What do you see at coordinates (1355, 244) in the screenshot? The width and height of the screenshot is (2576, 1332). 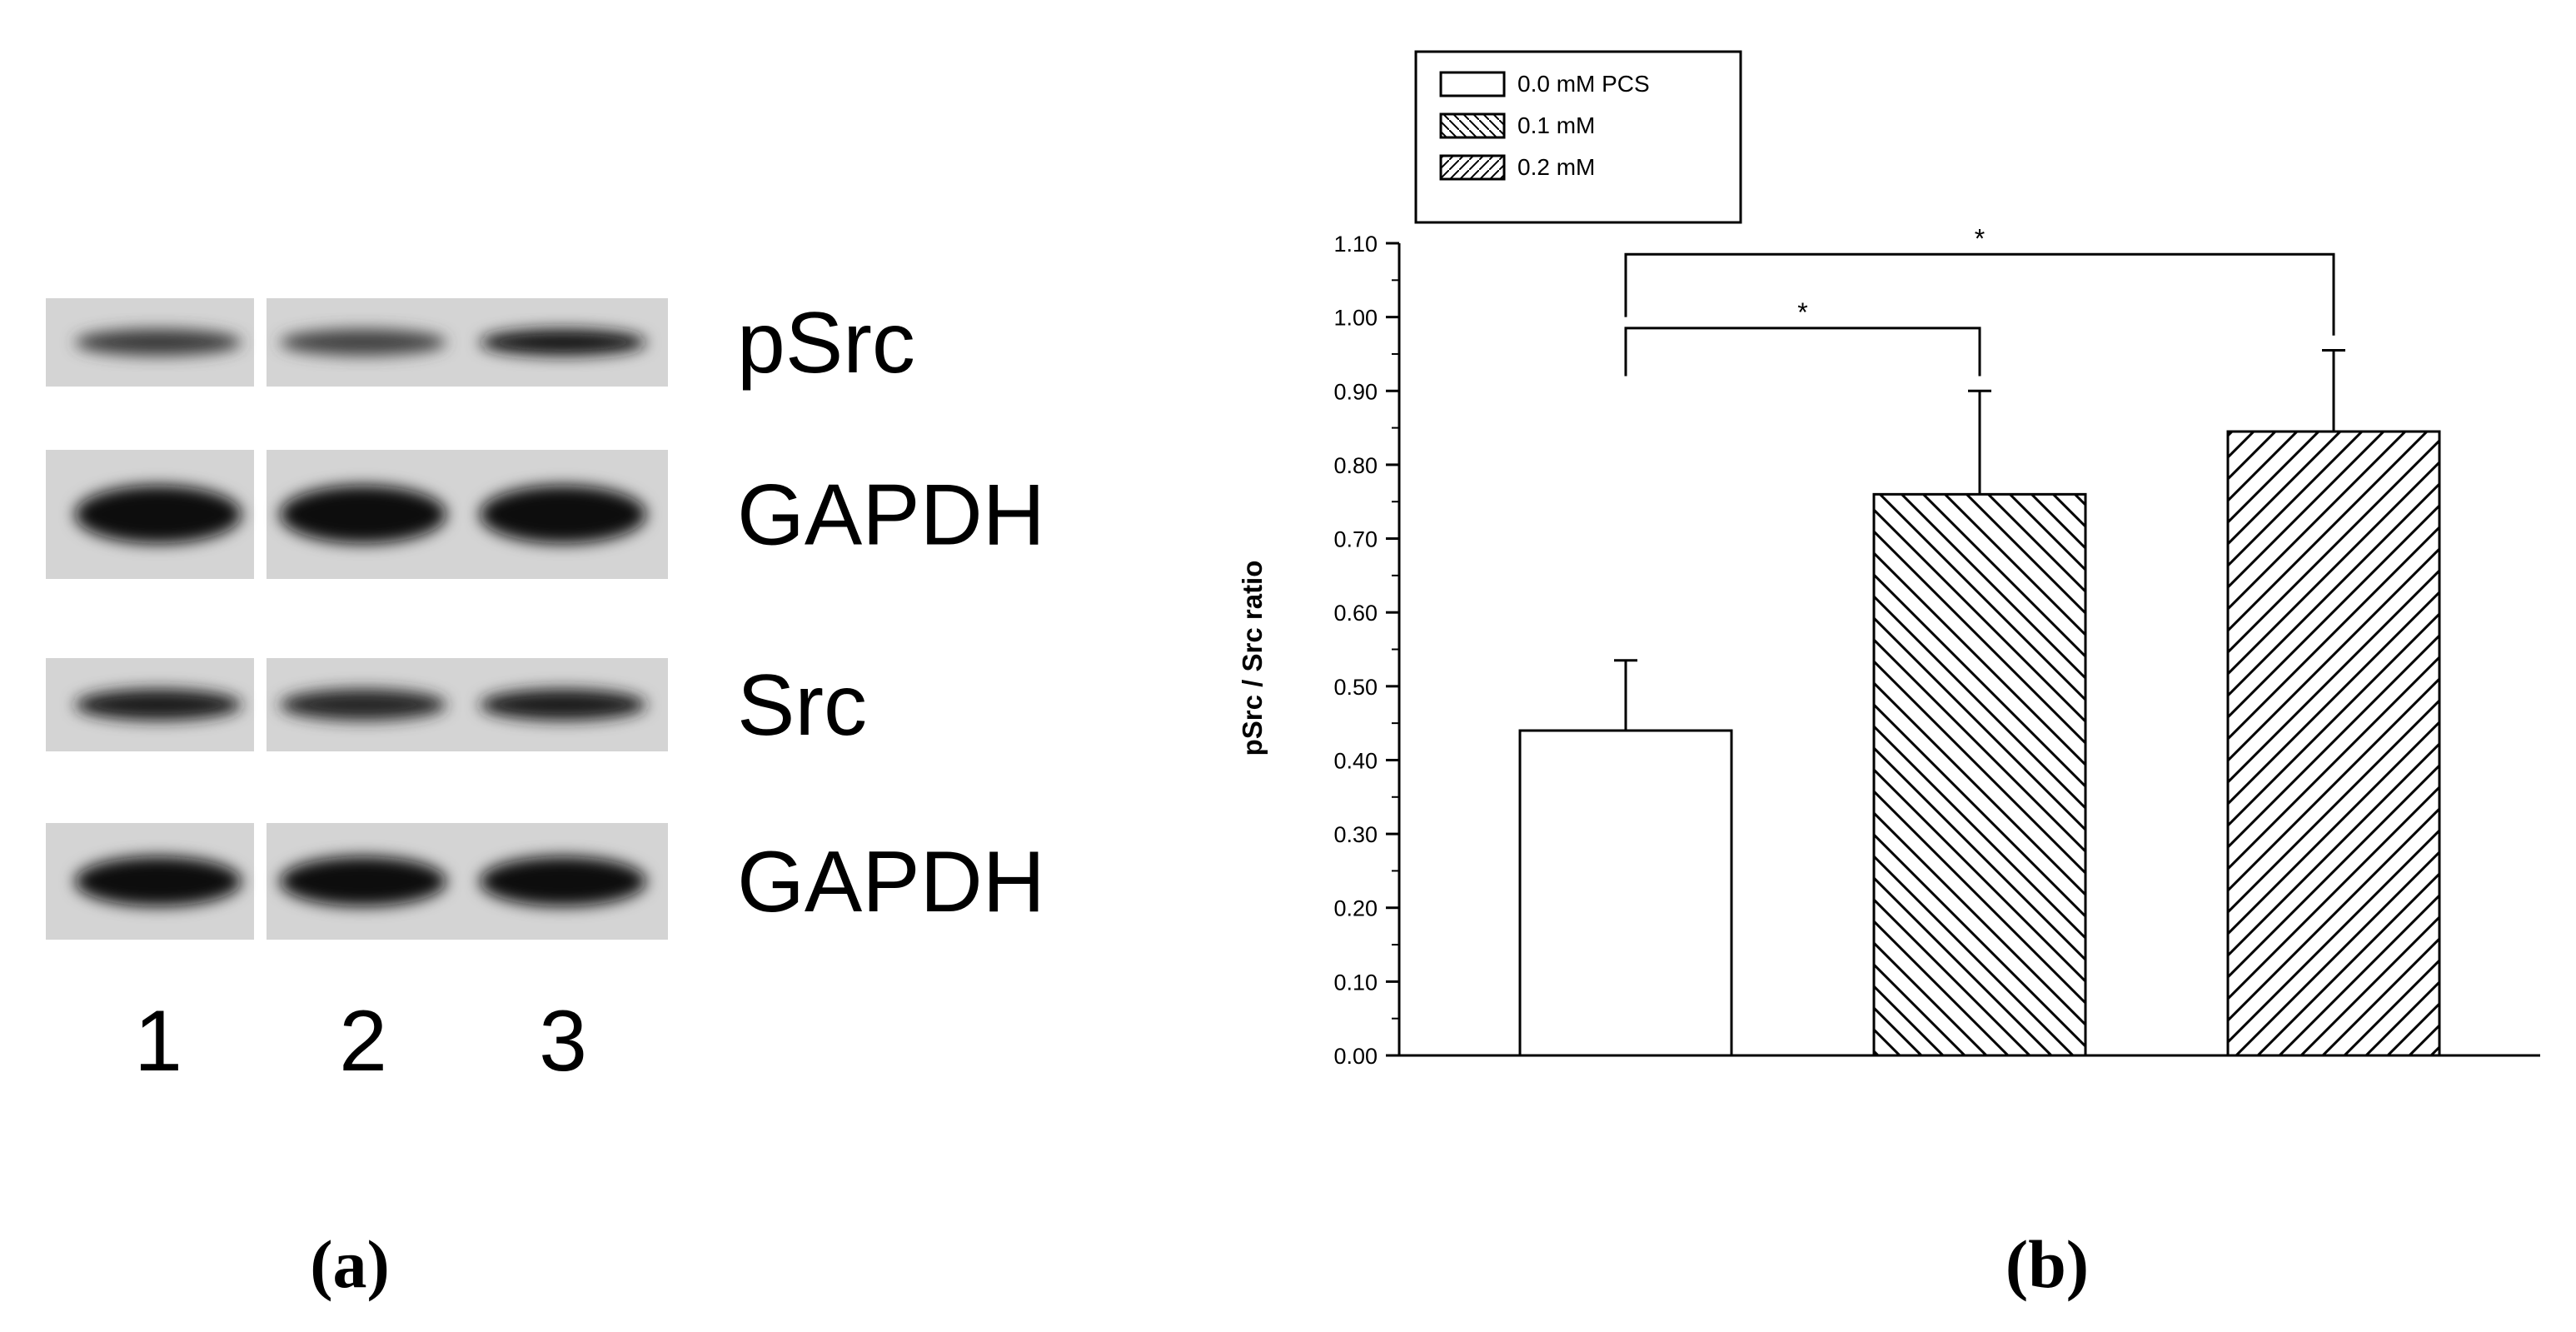 I see `y-tick-label: 1.10` at bounding box center [1355, 244].